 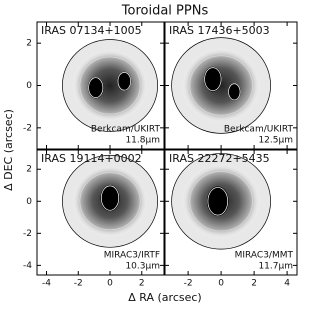 What do you see at coordinates (8, 150) in the screenshot?
I see `y-axis-label: Δ DEC (arcsec)` at bounding box center [8, 150].